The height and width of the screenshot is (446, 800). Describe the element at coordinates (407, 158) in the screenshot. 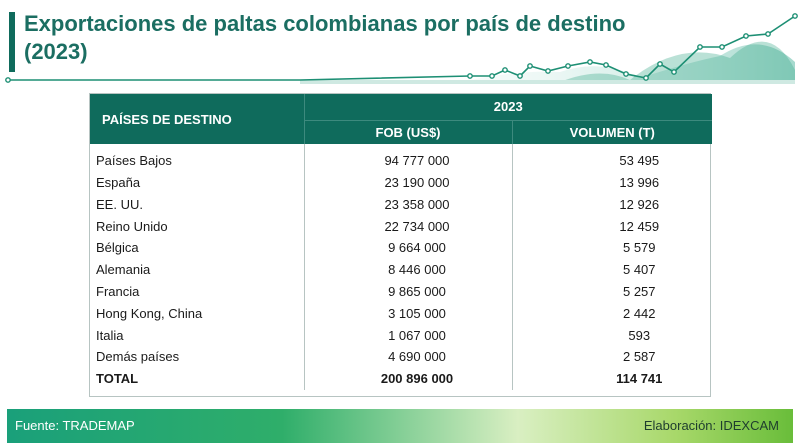

I see `fob-cell: 94 777 000` at that location.